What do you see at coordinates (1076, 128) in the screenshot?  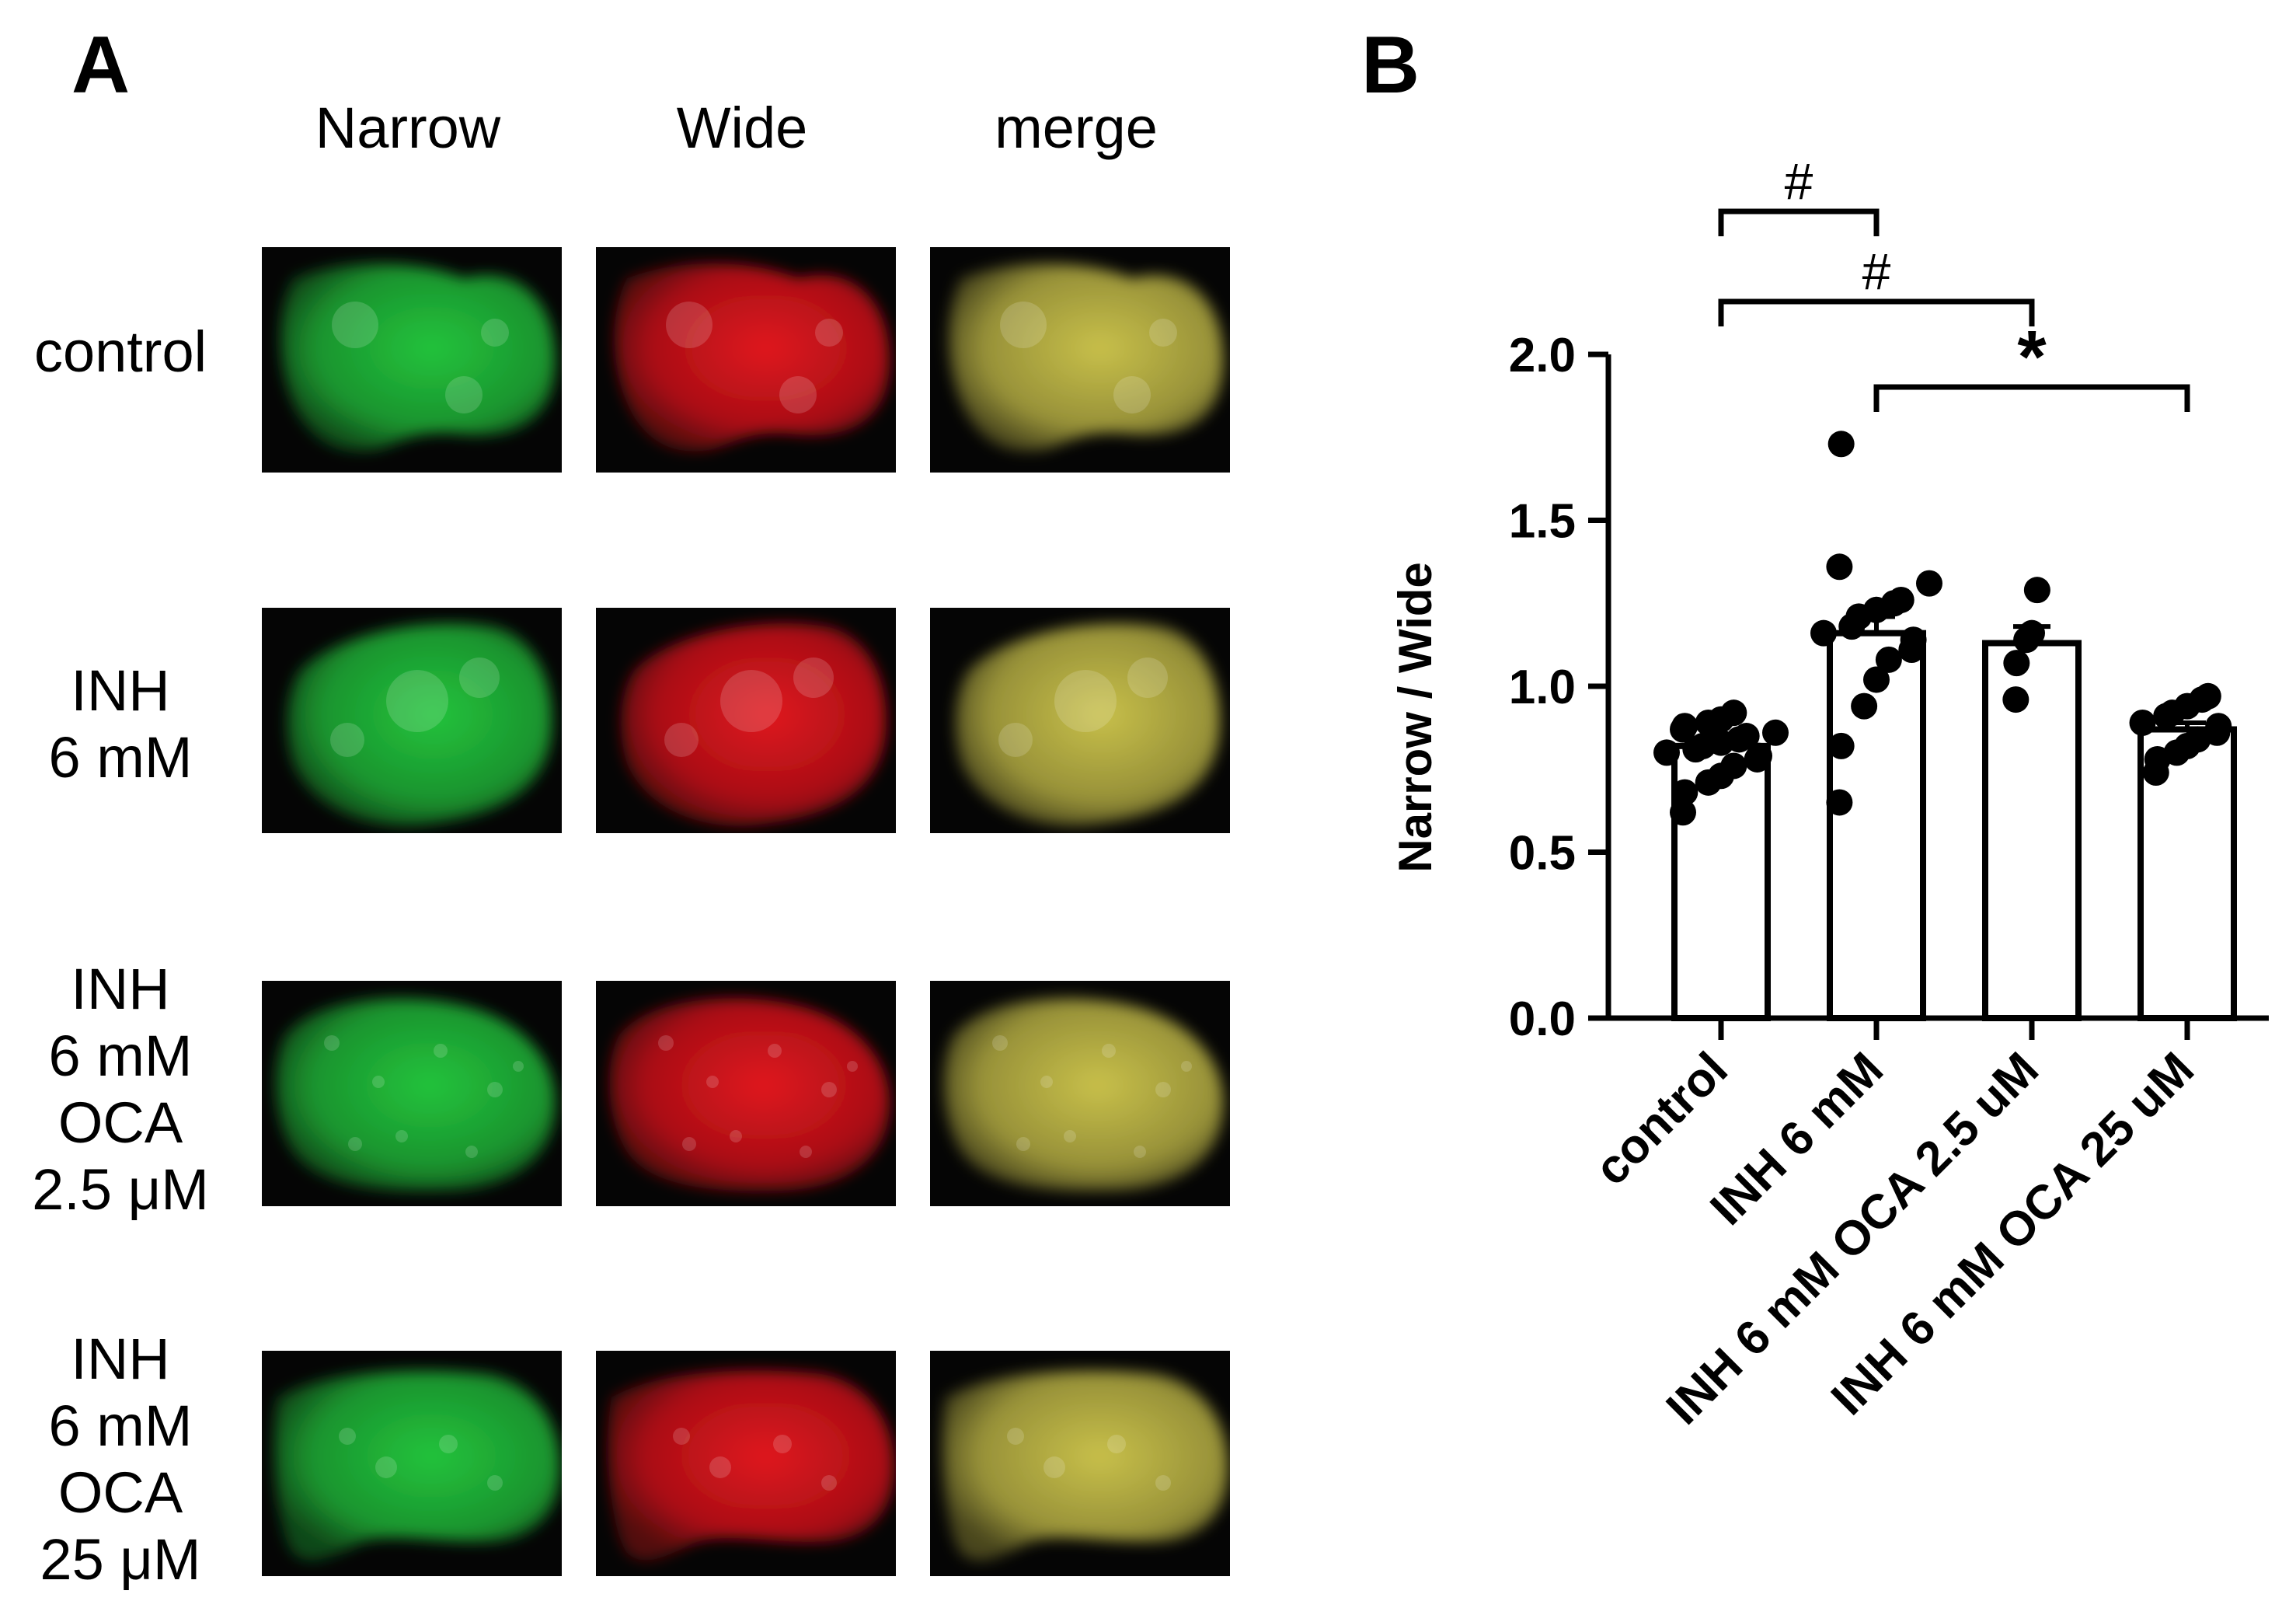 I see `column-header-merge: merge` at bounding box center [1076, 128].